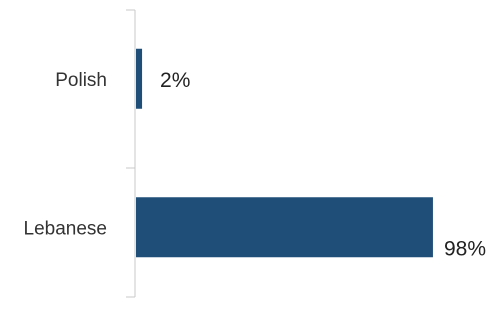 This screenshot has width=489, height=325. Describe the element at coordinates (465, 248) in the screenshot. I see `value-label-lebanese: 98%` at that location.